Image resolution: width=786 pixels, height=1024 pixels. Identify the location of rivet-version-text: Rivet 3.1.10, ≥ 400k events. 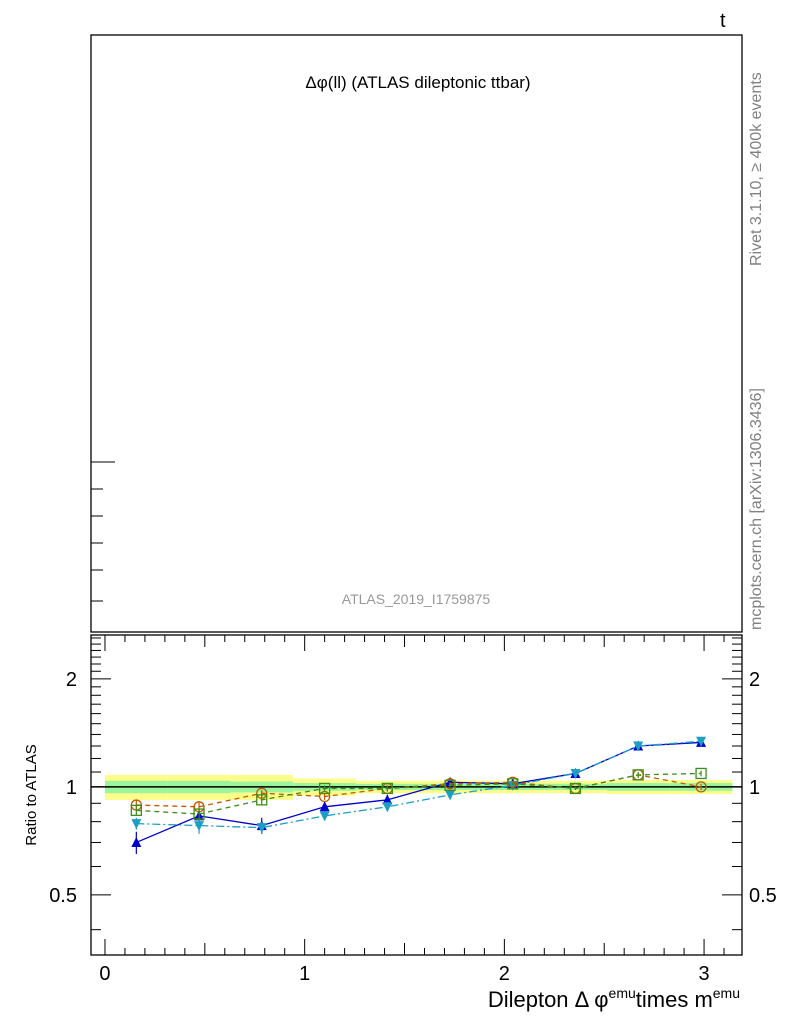
(756, 169).